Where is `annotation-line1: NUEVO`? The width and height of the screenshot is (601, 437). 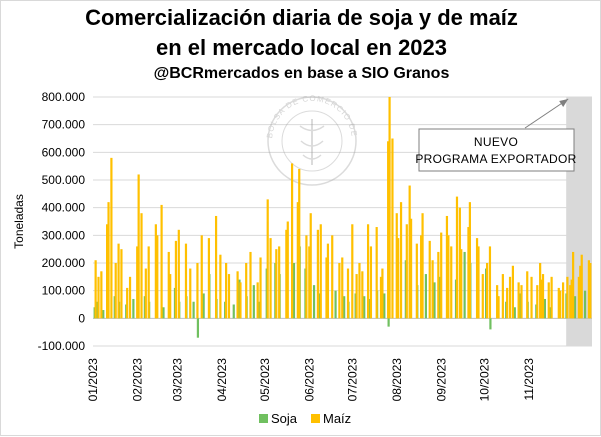 annotation-line1: NUEVO is located at coordinates (496, 142).